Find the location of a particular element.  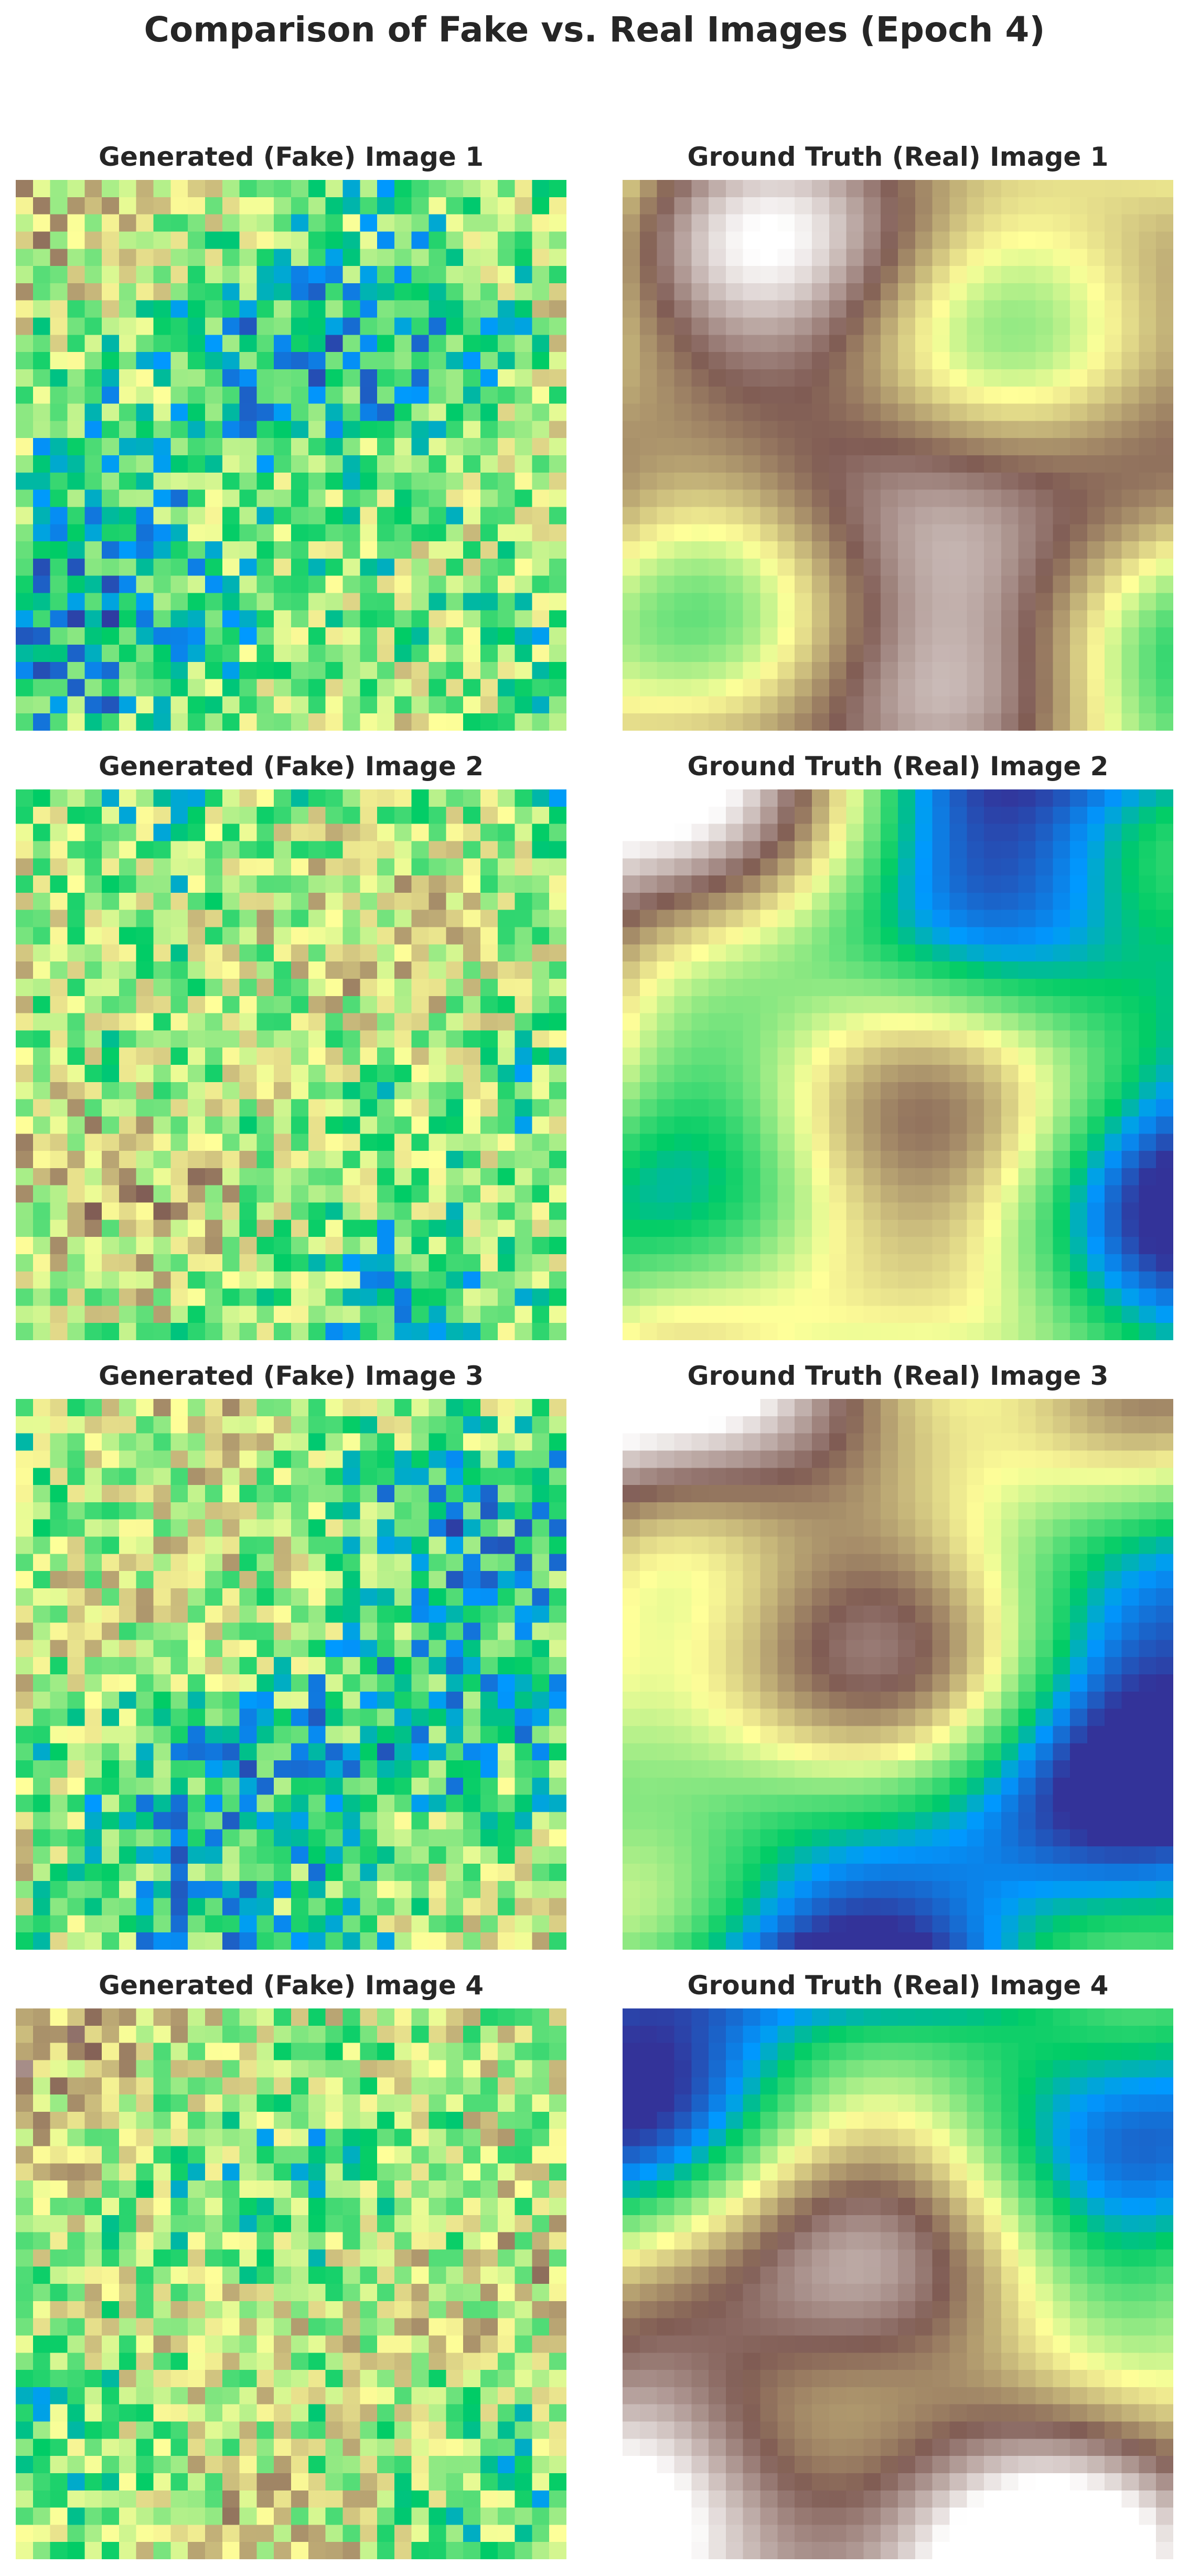

panel-title-fake-1: Generated (Fake) Image 1 is located at coordinates (291, 157).